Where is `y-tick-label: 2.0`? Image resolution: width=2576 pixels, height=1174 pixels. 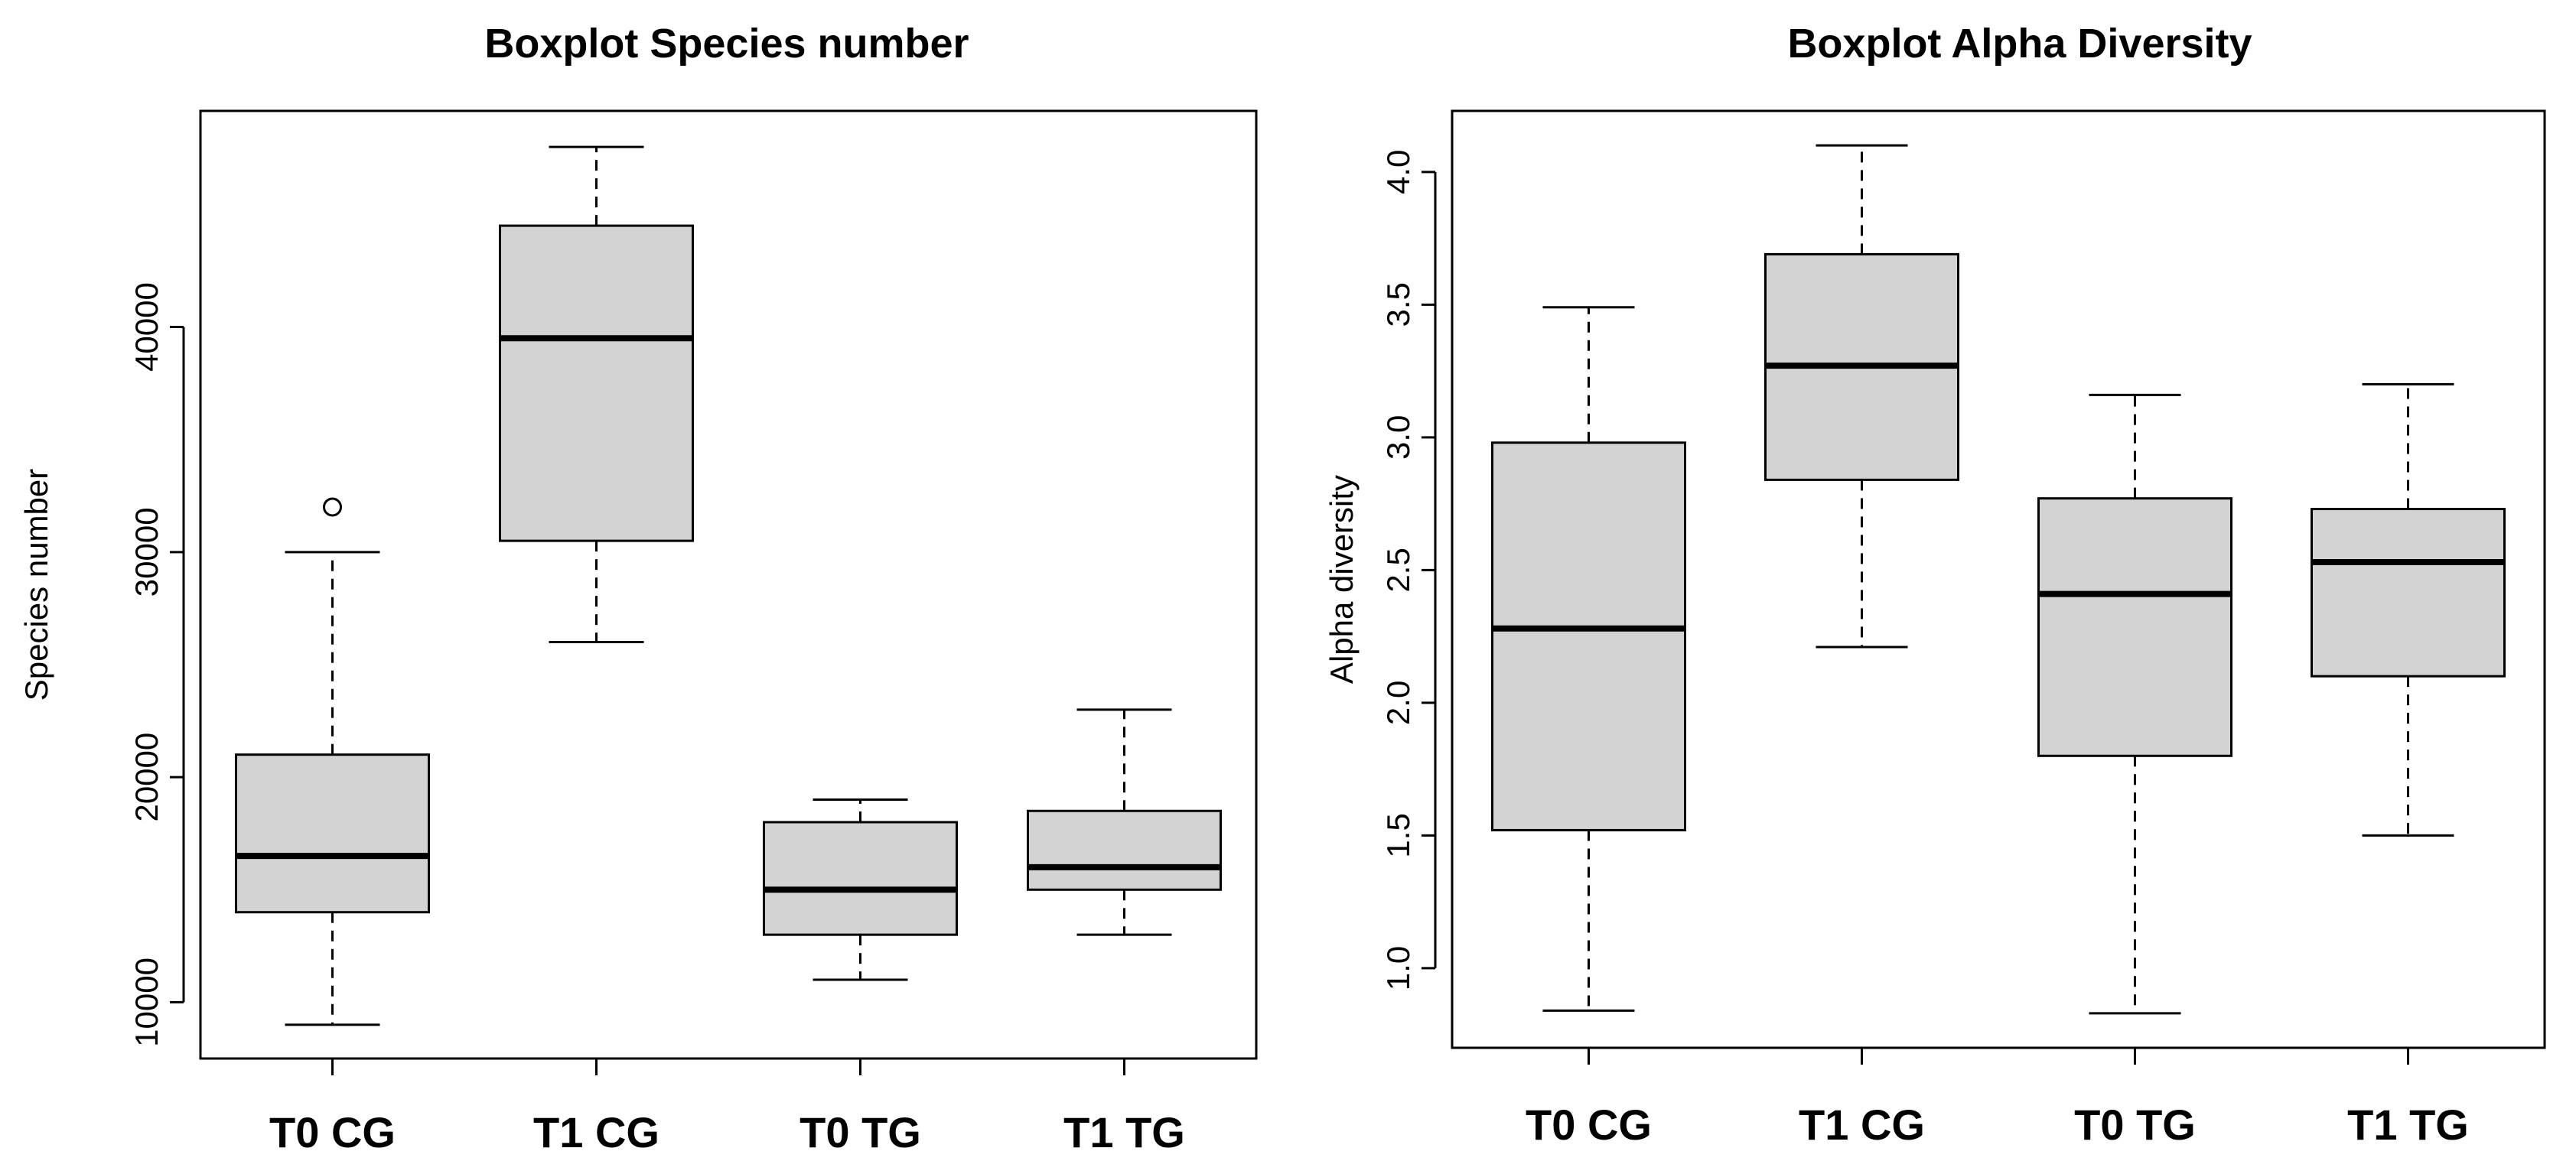
y-tick-label: 2.0 is located at coordinates (1398, 703).